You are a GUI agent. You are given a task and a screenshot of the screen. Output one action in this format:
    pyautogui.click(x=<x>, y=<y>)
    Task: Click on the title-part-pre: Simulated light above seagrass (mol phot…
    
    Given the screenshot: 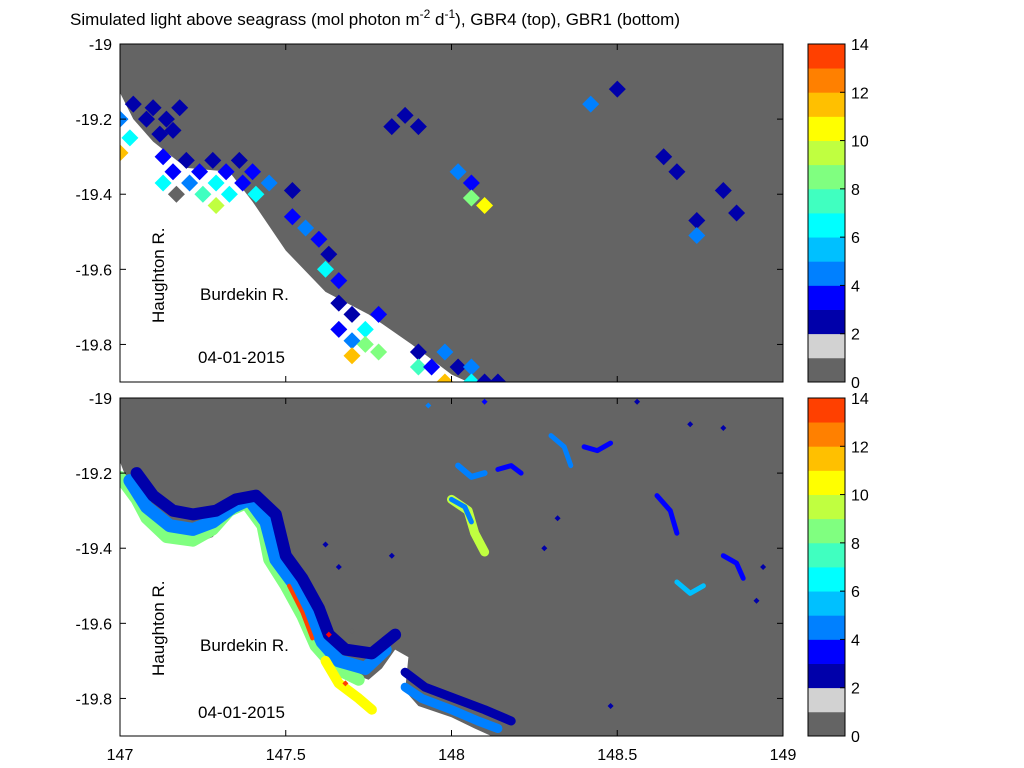 What is the action you would take?
    pyautogui.click(x=245, y=19)
    